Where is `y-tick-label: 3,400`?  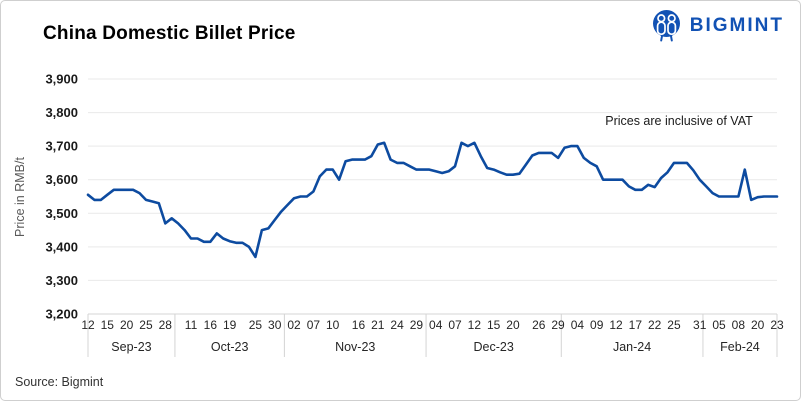 y-tick-label: 3,400 is located at coordinates (61, 246).